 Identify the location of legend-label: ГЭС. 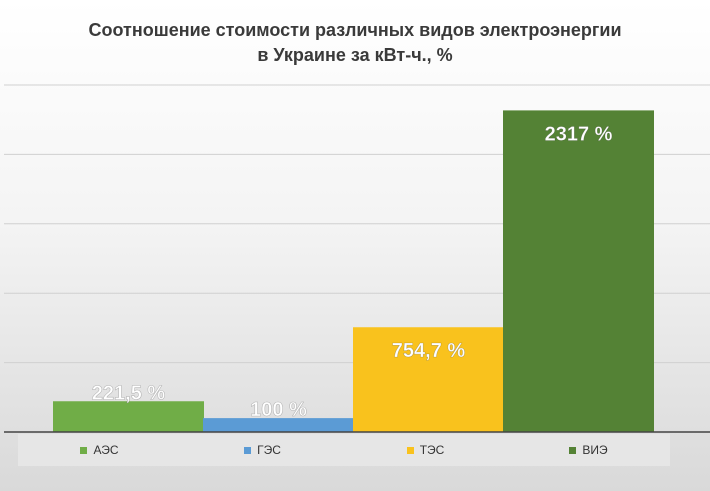
(269, 450).